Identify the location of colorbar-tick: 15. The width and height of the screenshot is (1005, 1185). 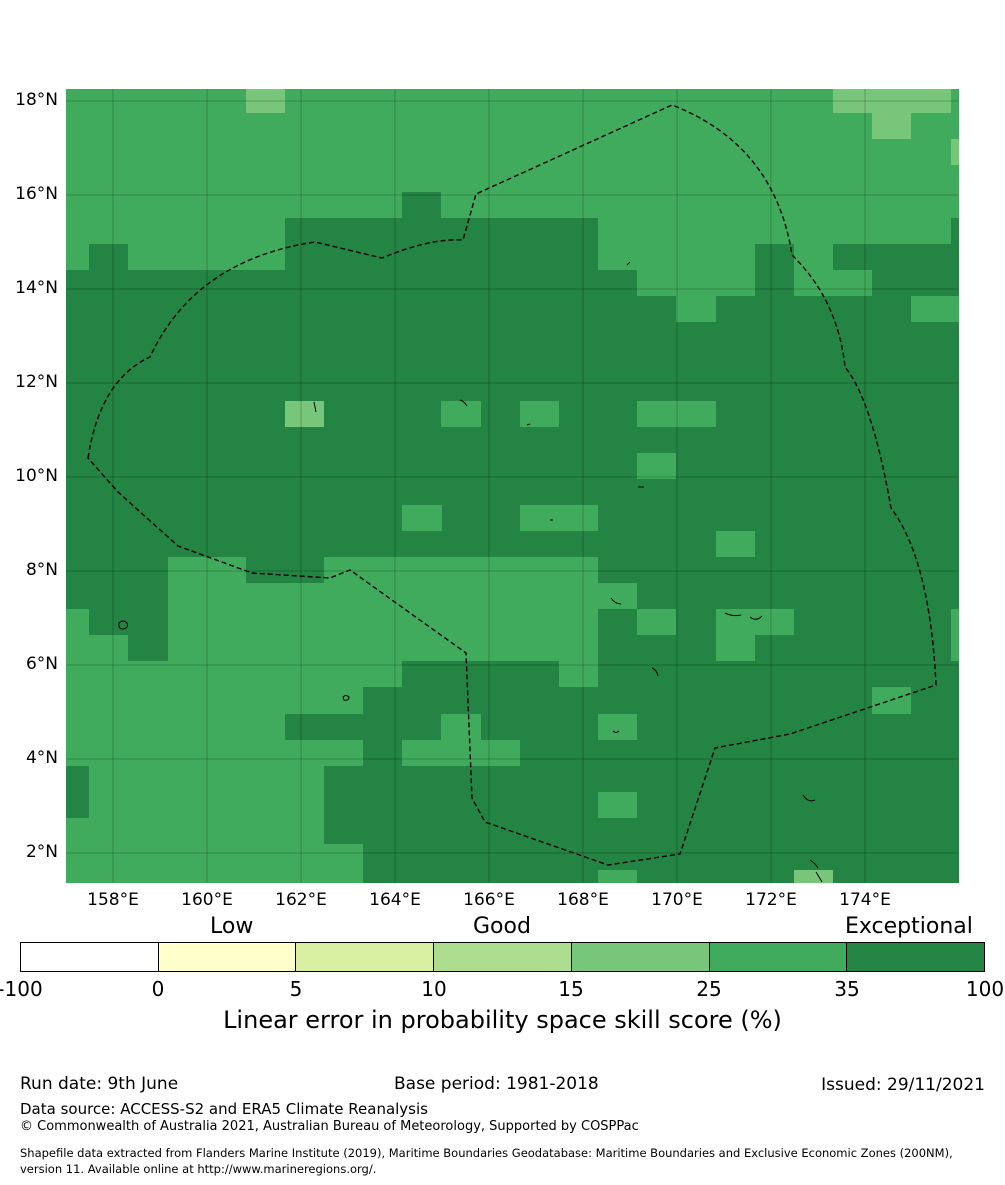
(571, 989).